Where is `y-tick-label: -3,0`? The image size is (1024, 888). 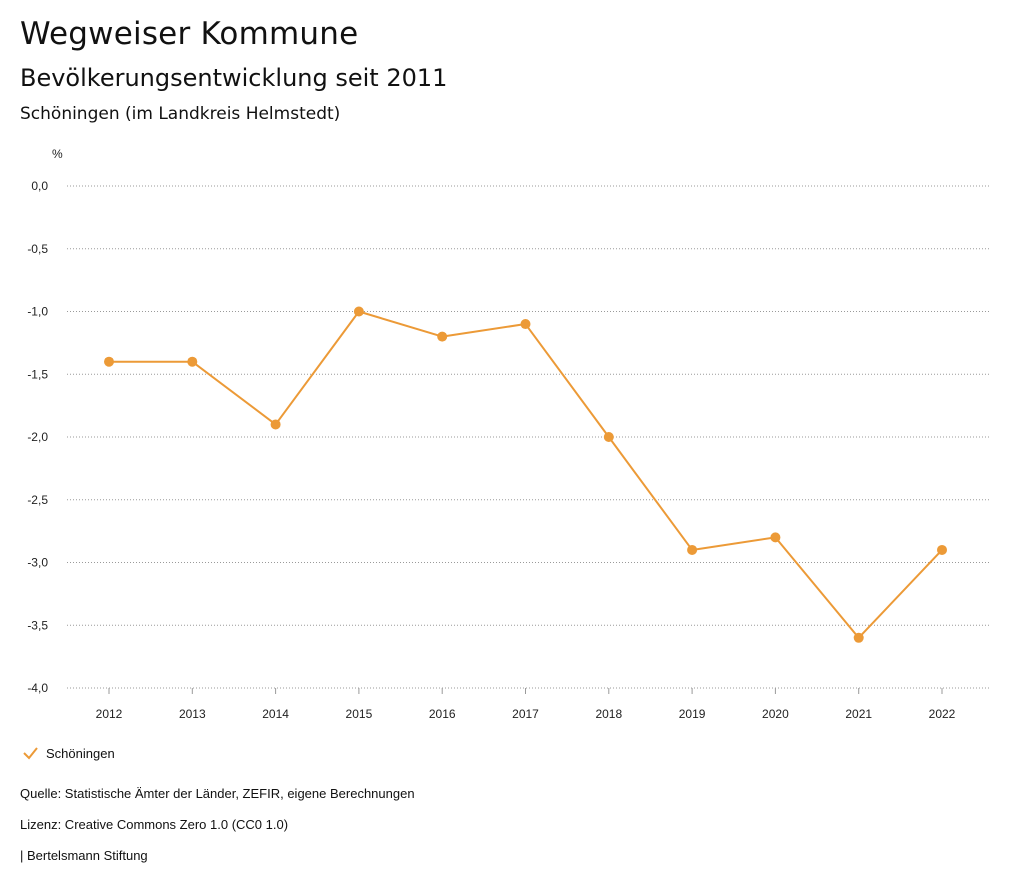 y-tick-label: -3,0 is located at coordinates (37, 563).